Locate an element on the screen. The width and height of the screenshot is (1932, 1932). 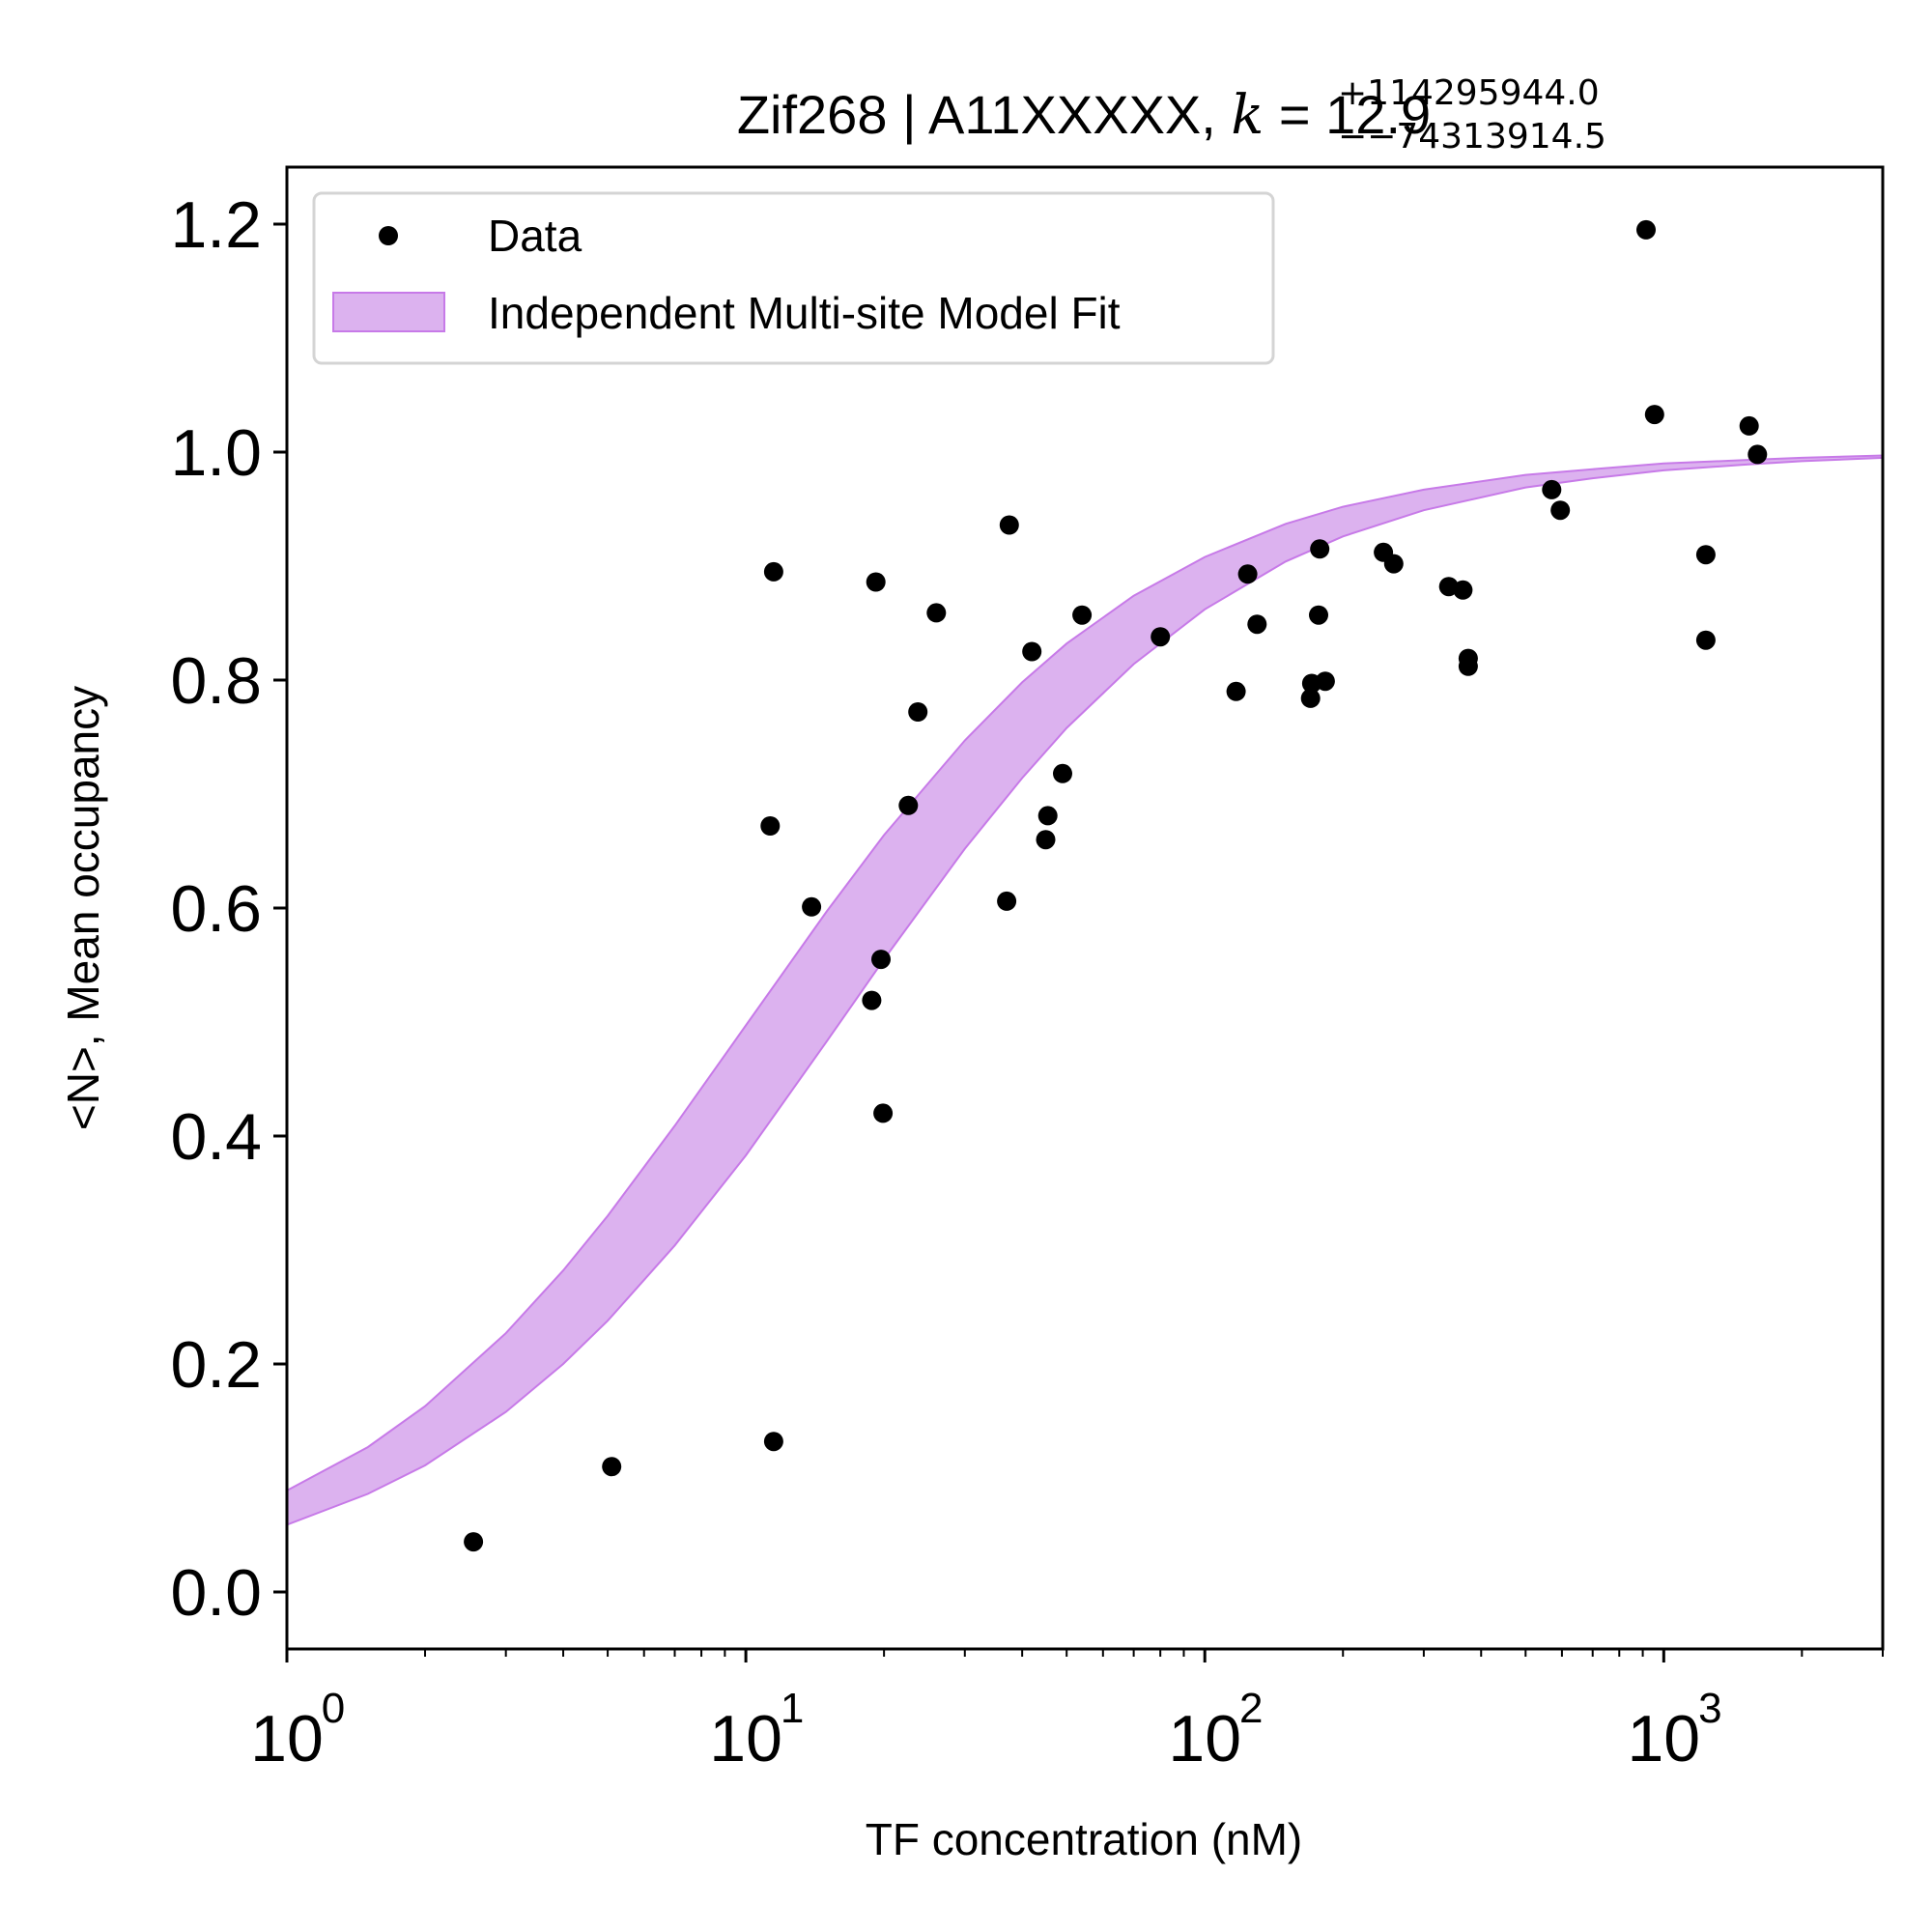
x-tick-exponent: 3 is located at coordinates (1709, 1708).